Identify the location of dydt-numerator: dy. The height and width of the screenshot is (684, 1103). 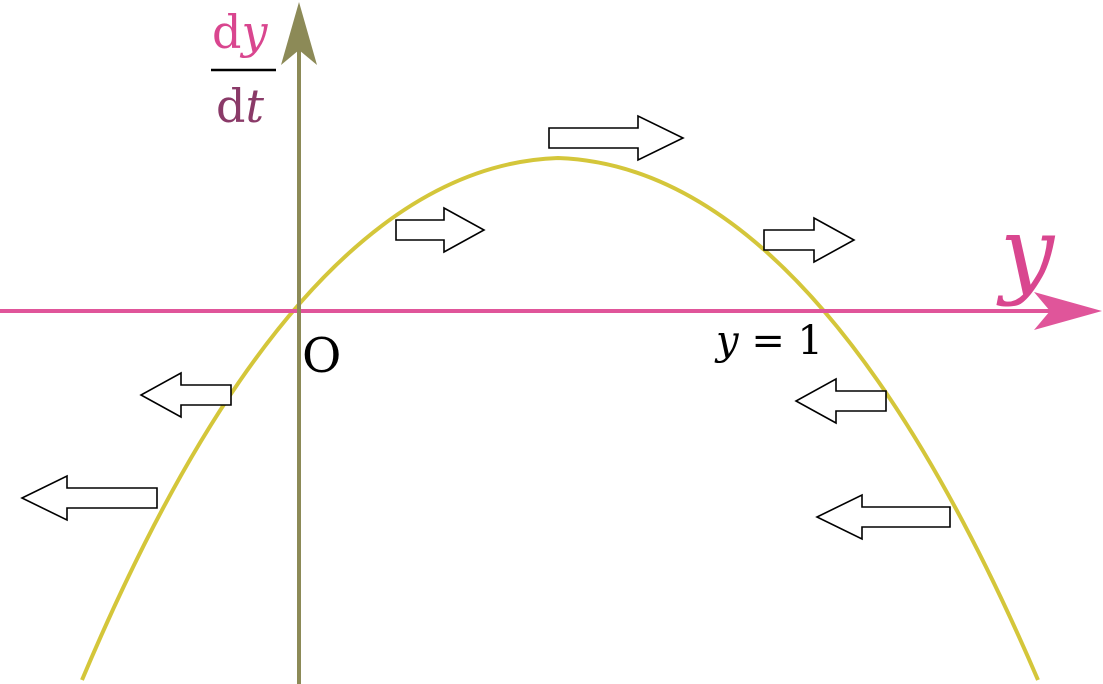
(240, 32).